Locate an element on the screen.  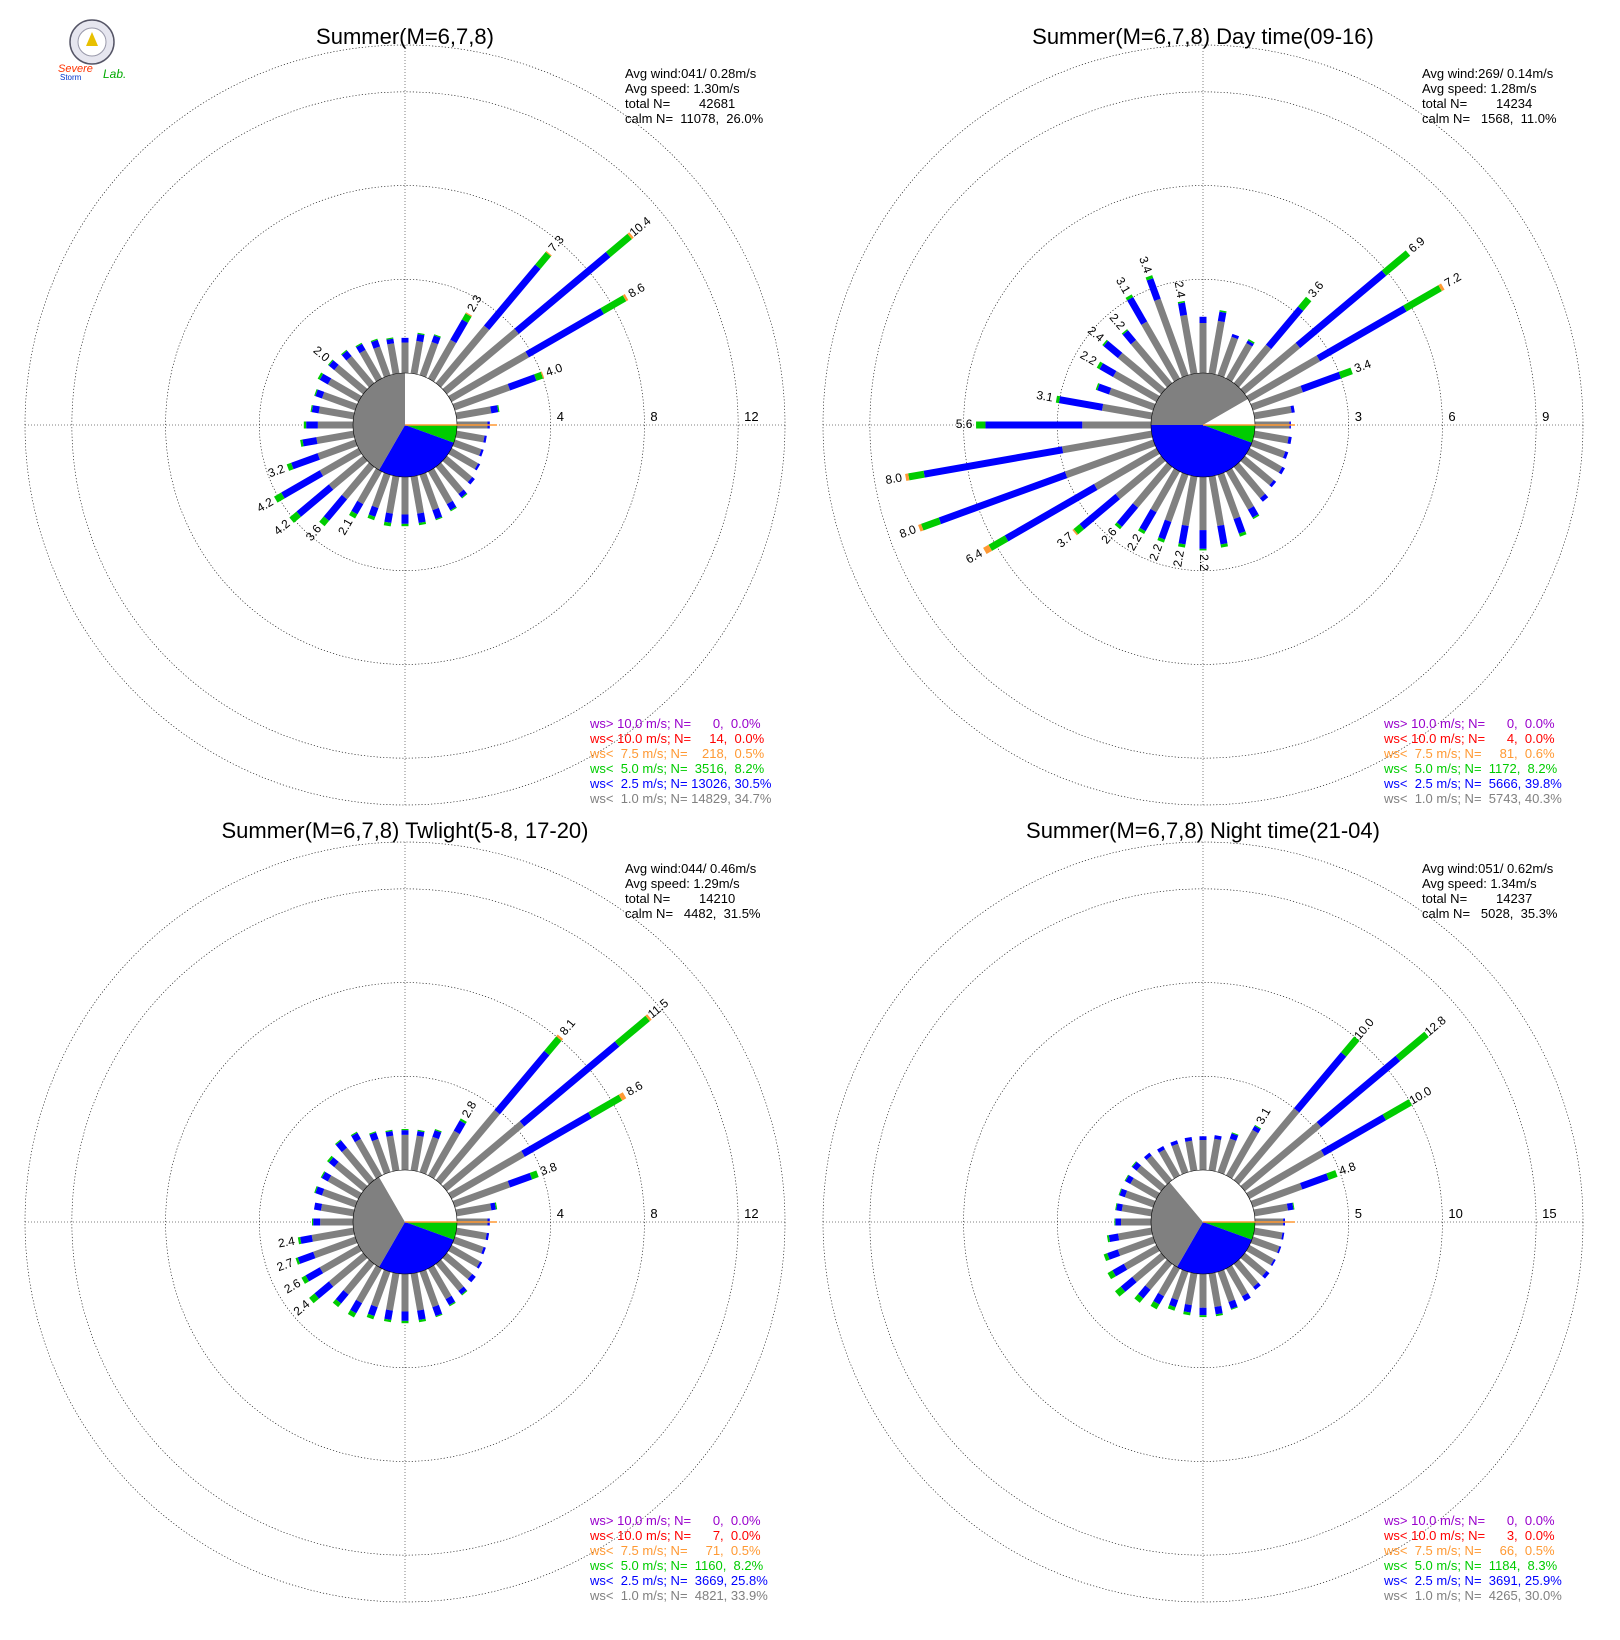
bar-value-label: 2.2 is located at coordinates (1204, 562).